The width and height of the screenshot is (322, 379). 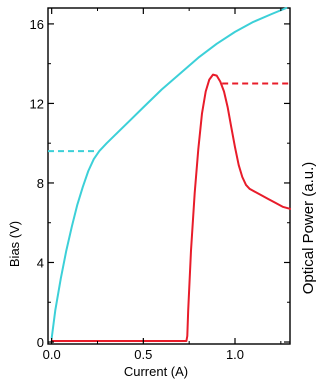 I want to click on y-tick-label: 16, so click(x=37, y=24).